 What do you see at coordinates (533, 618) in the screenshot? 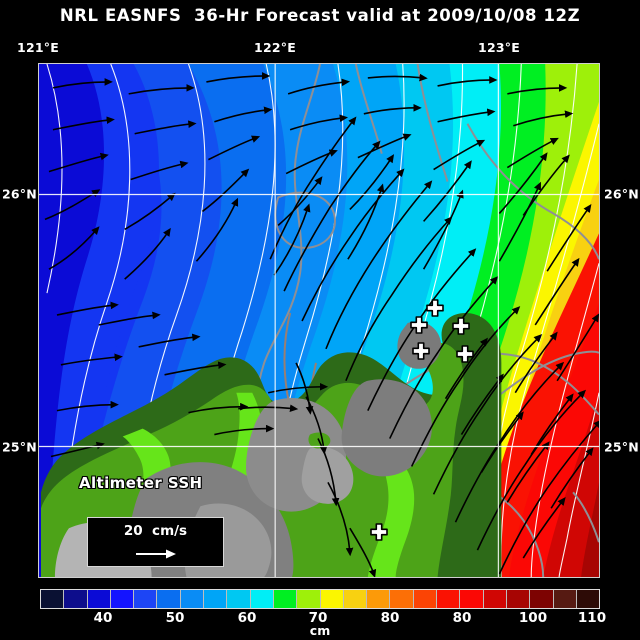
I see `colorbar-tick-6: 100` at bounding box center [533, 618].